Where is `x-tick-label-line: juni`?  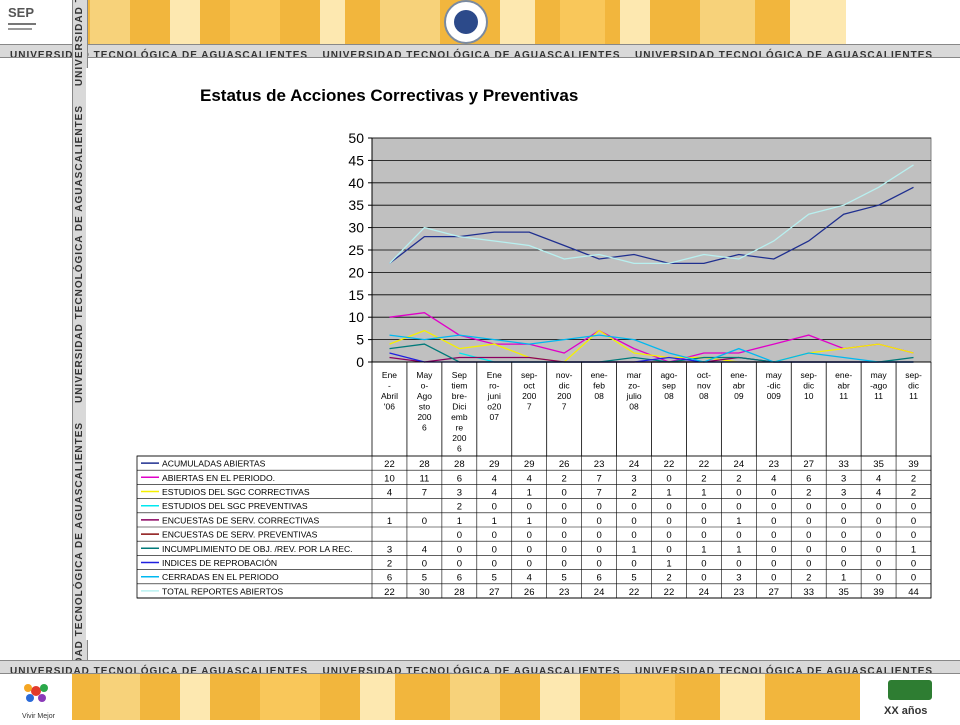
x-tick-label-line: juni is located at coordinates (494, 396).